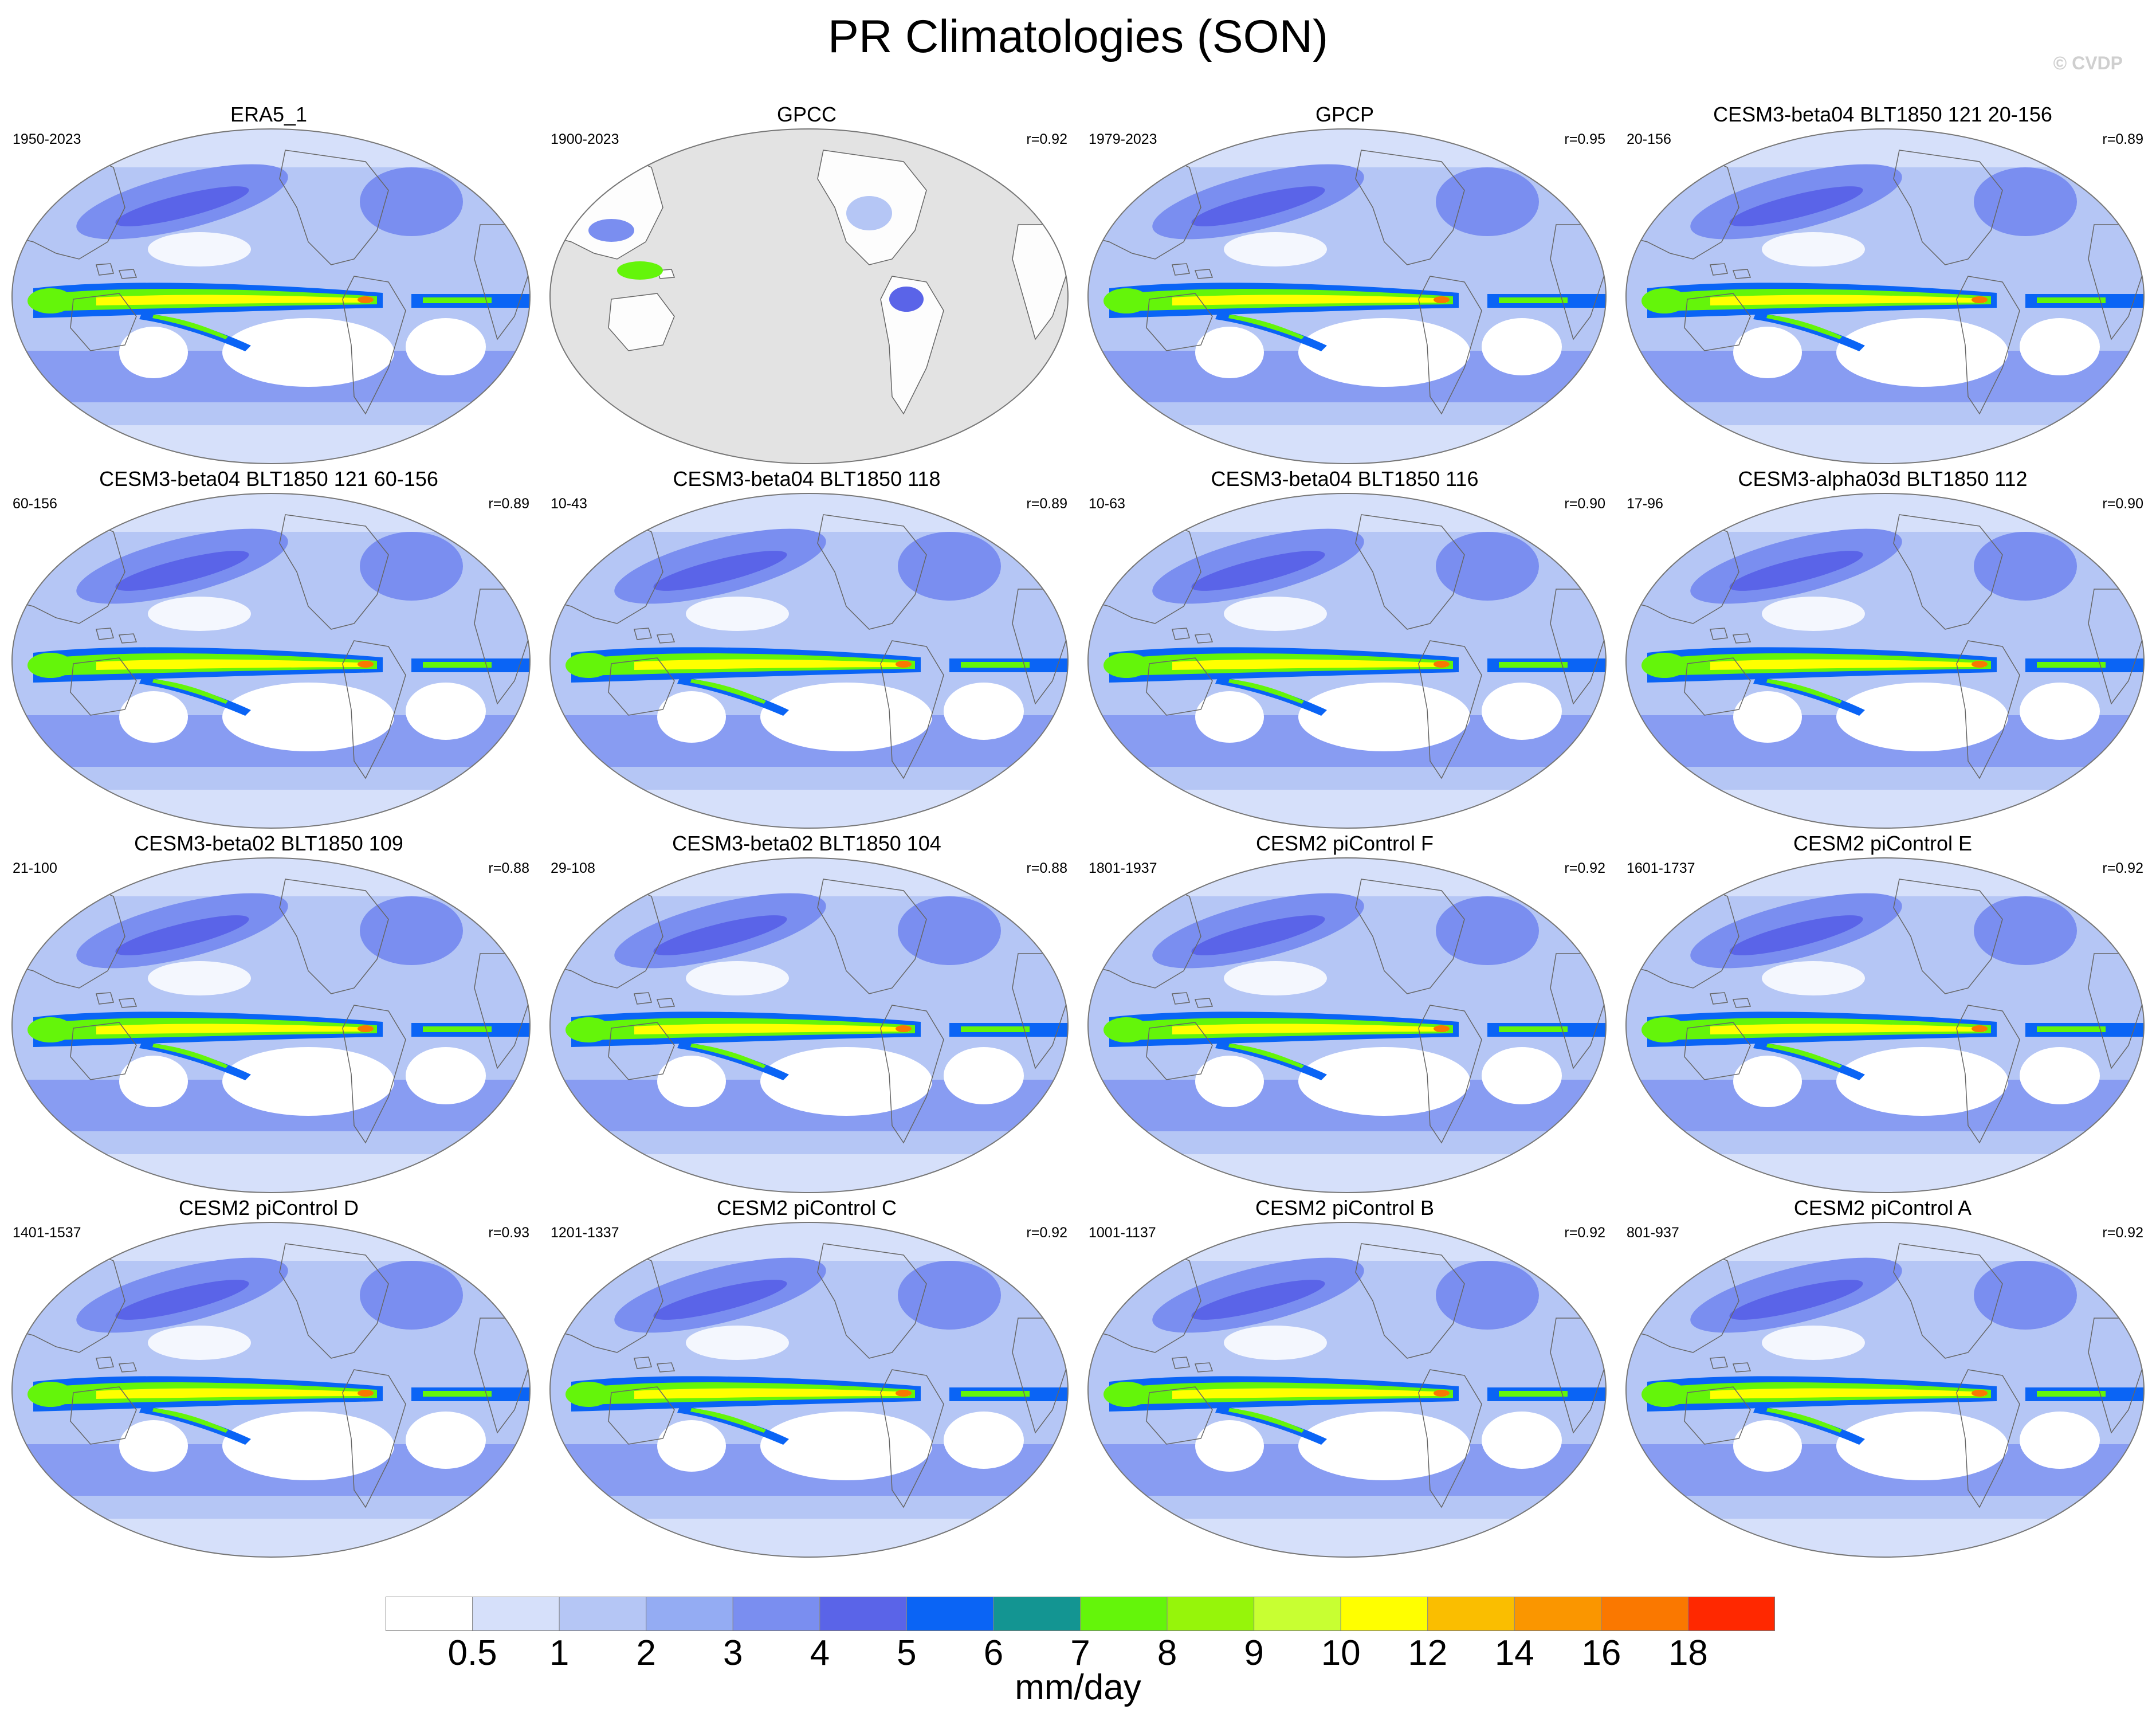  I want to click on colorbar-tick: 8, so click(1167, 1653).